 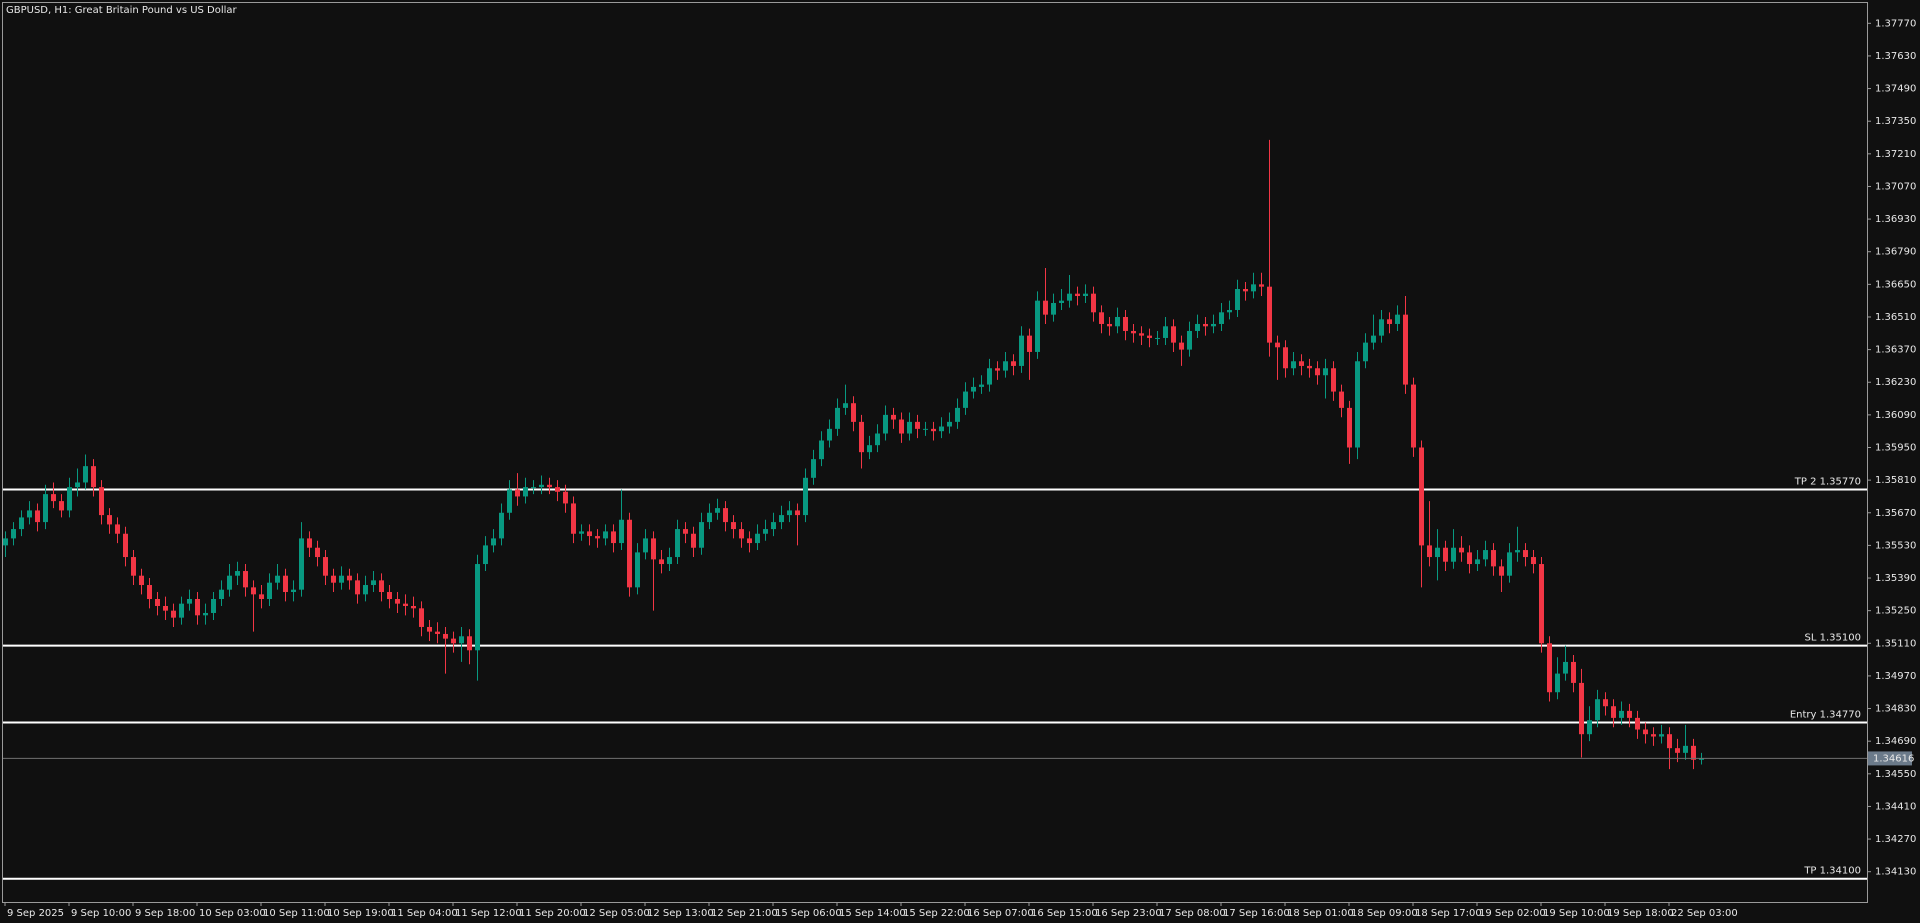 I want to click on x-tick-label: 18 Sep 09:00, so click(x=1384, y=913).